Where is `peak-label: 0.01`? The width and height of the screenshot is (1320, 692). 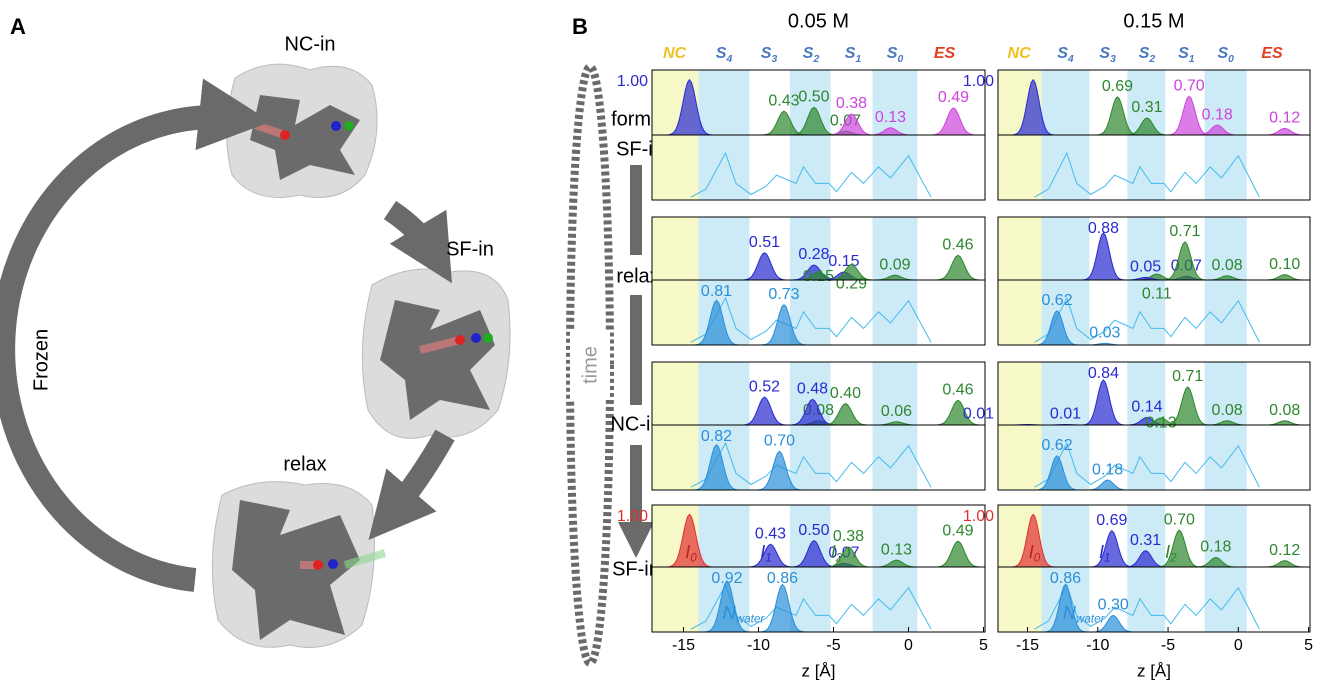
peak-label: 0.01 is located at coordinates (1065, 414).